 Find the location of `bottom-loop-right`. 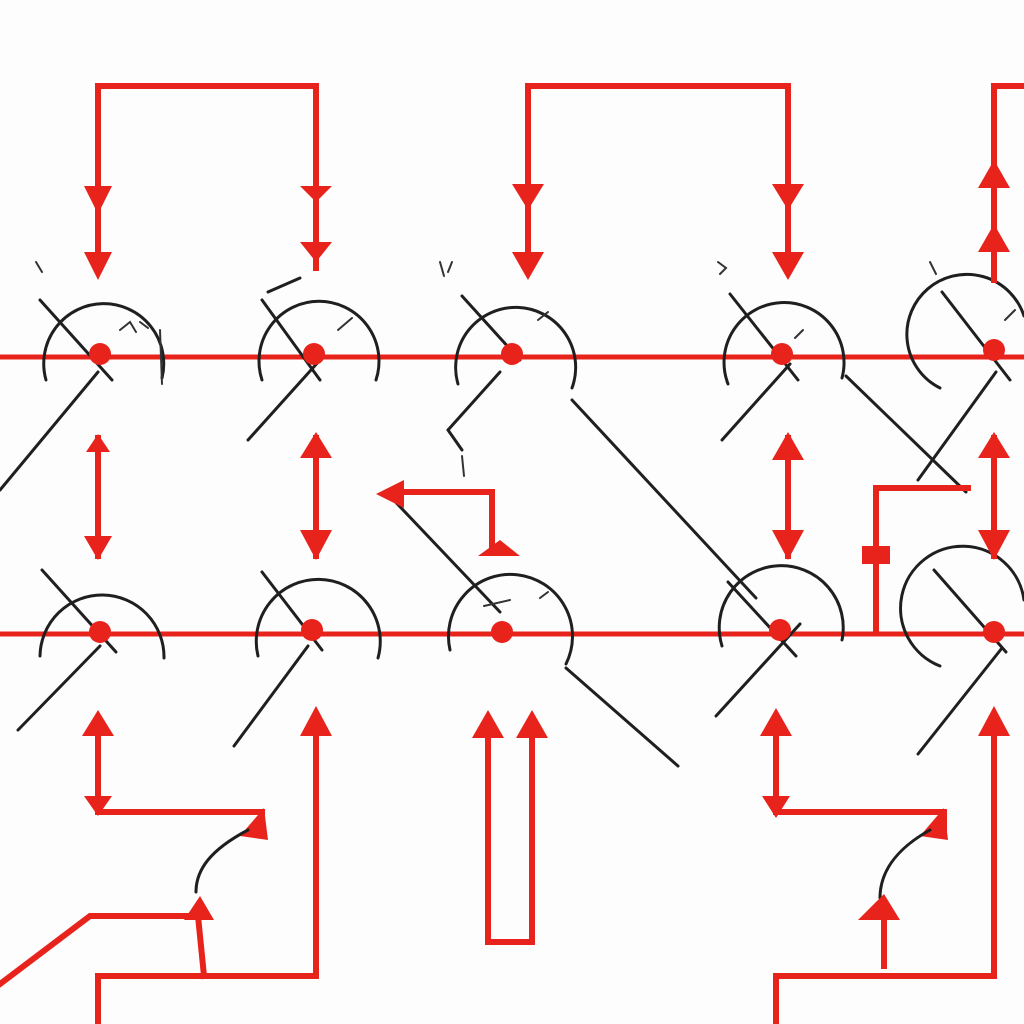

bottom-loop-right is located at coordinates (885, 865).